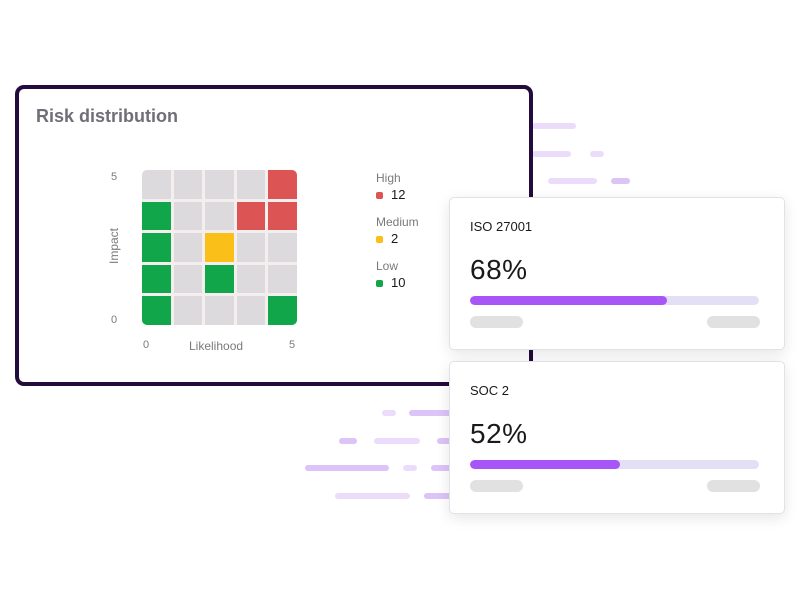 Image resolution: width=800 pixels, height=600 pixels. What do you see at coordinates (617, 273) in the screenshot?
I see `compliance-card-iso-27001: ISO 27001 68%` at bounding box center [617, 273].